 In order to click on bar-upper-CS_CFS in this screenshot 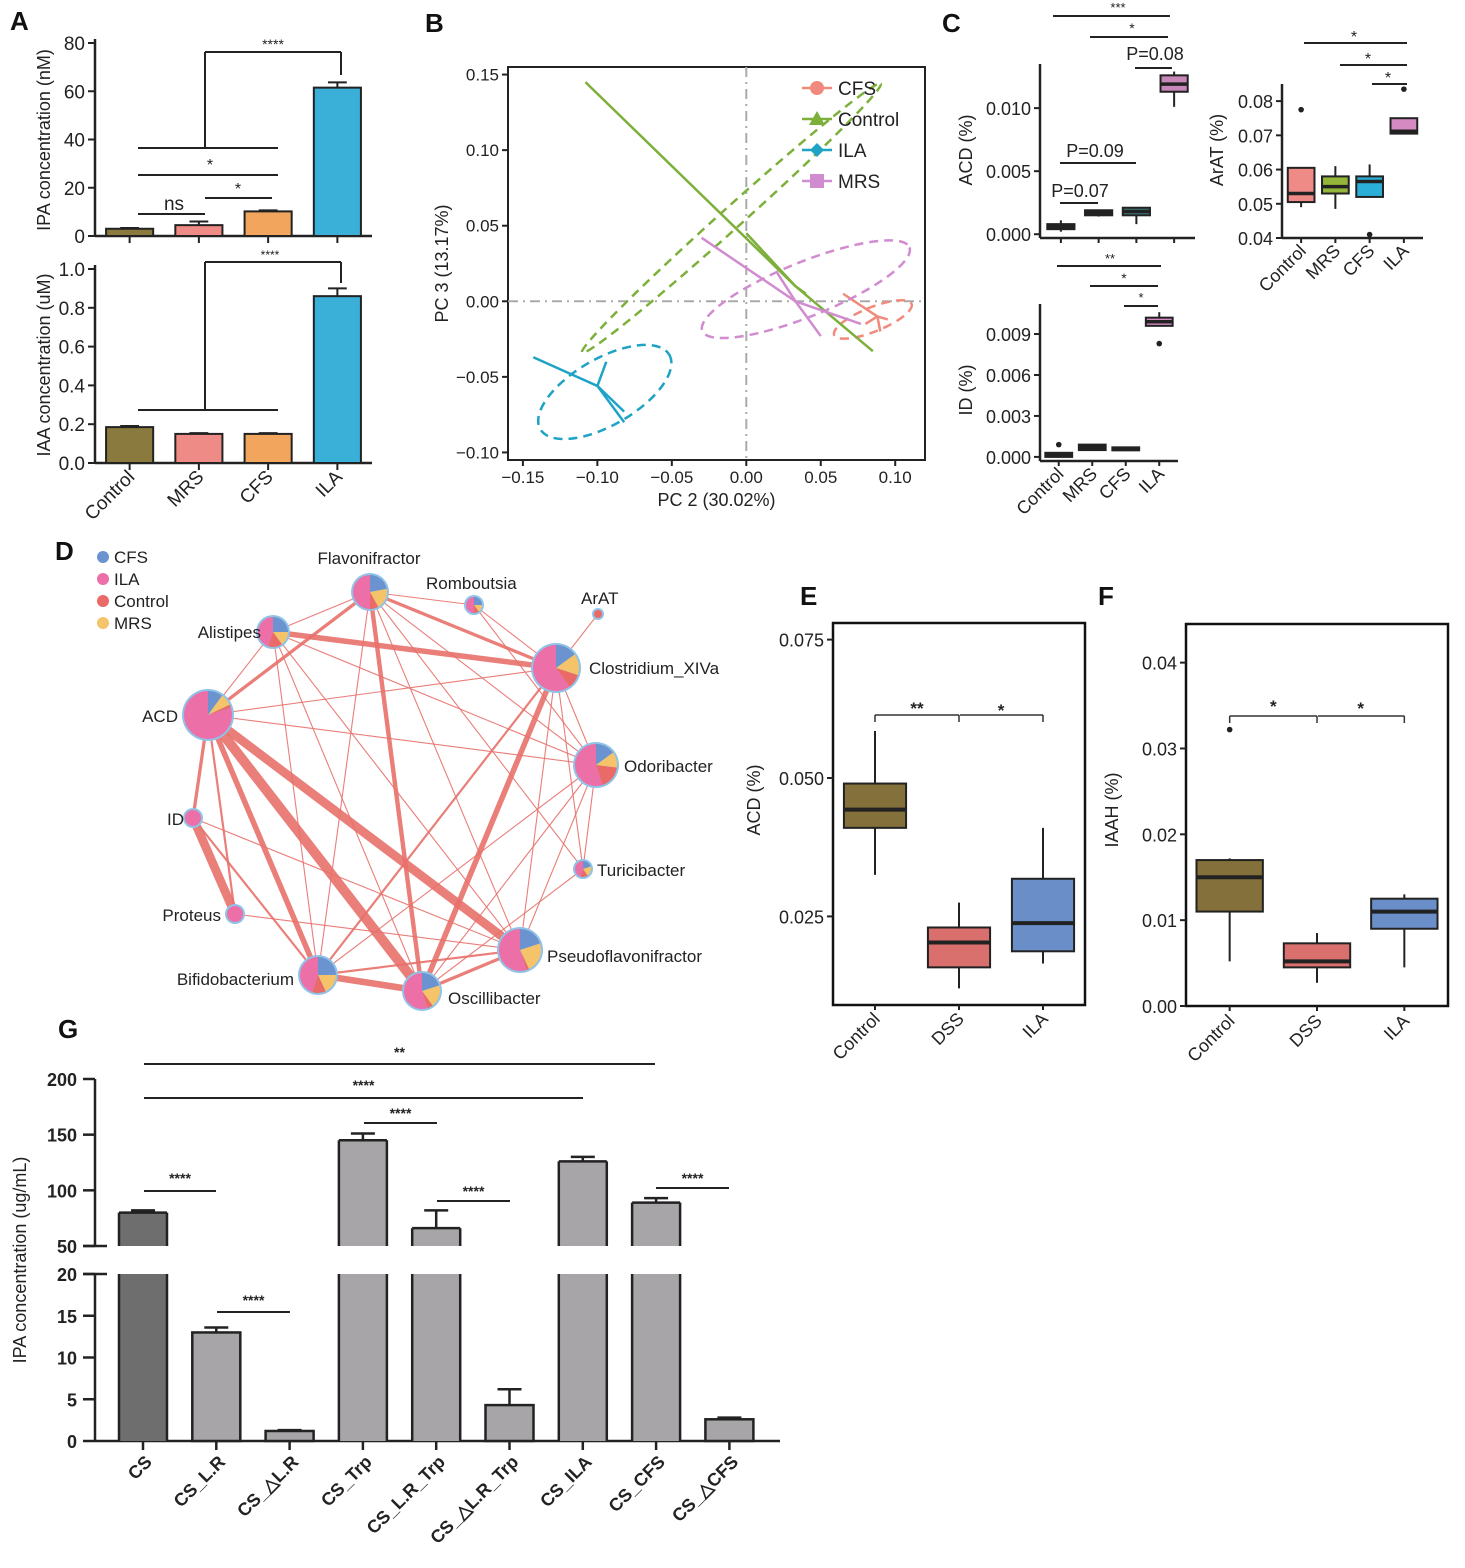, I will do `click(656, 1224)`.